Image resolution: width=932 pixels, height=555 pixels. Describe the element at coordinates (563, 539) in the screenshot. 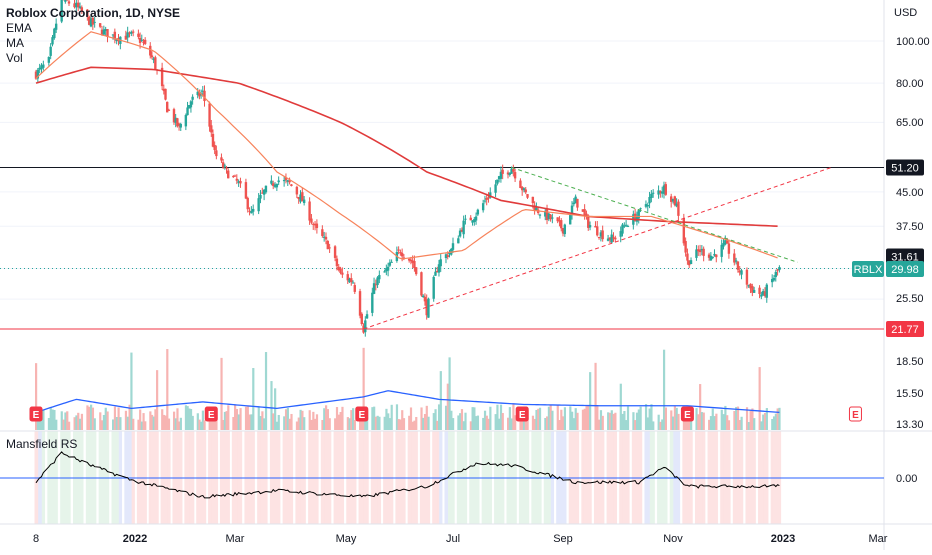

I see `time-tick-label: Sep` at that location.